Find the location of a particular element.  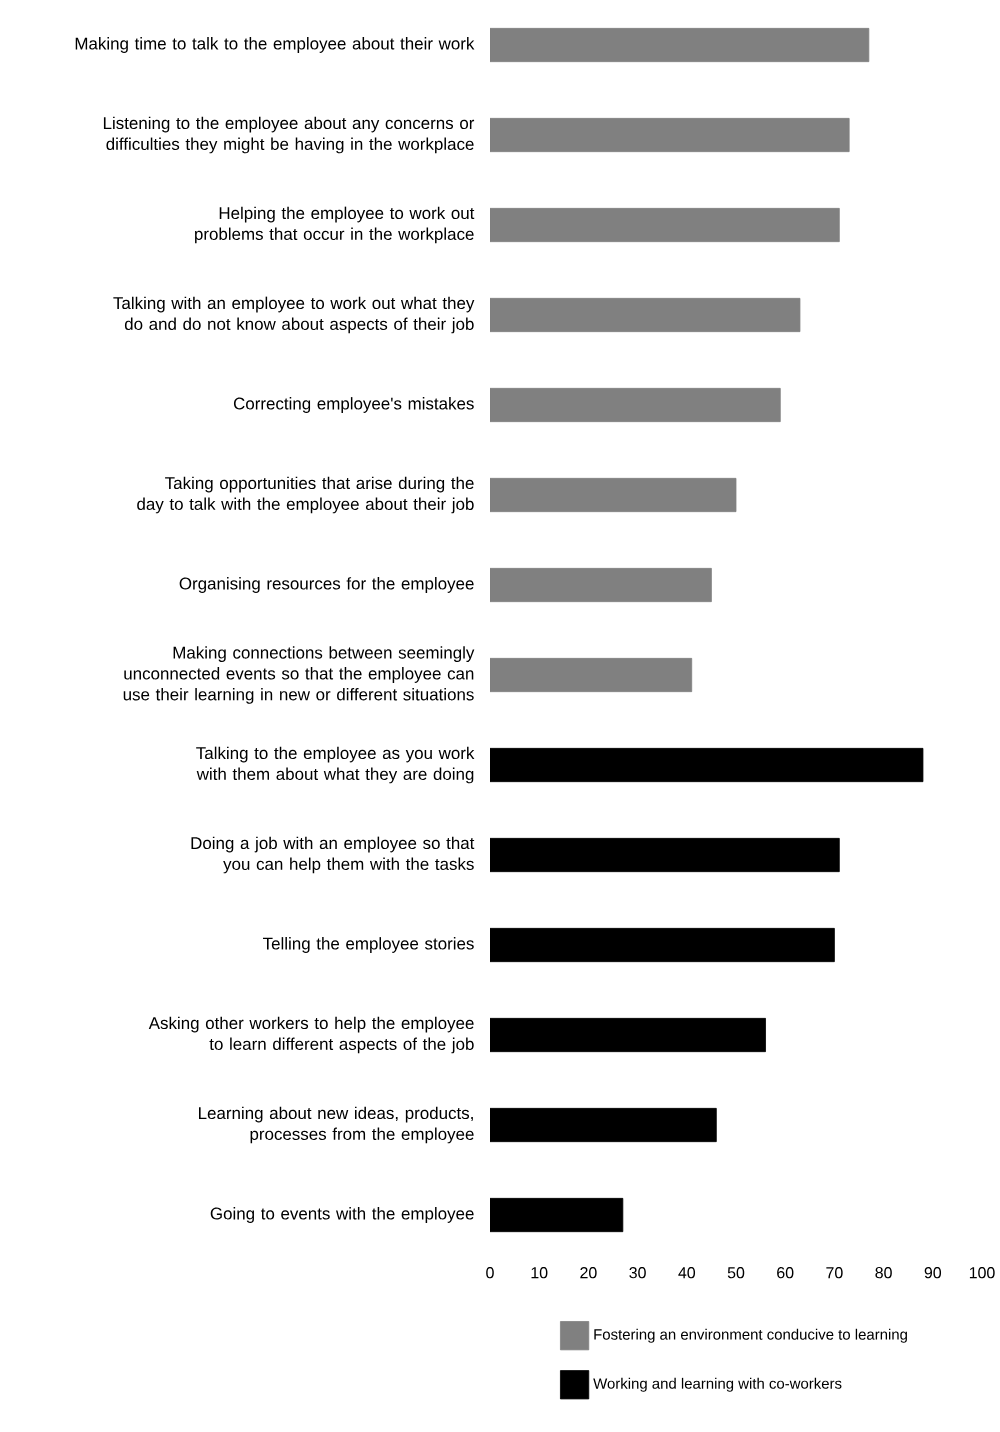

y-tick-label: Talking with an employee to work out what they do and do not know about aspects of their job is located at coordinates (294, 315).